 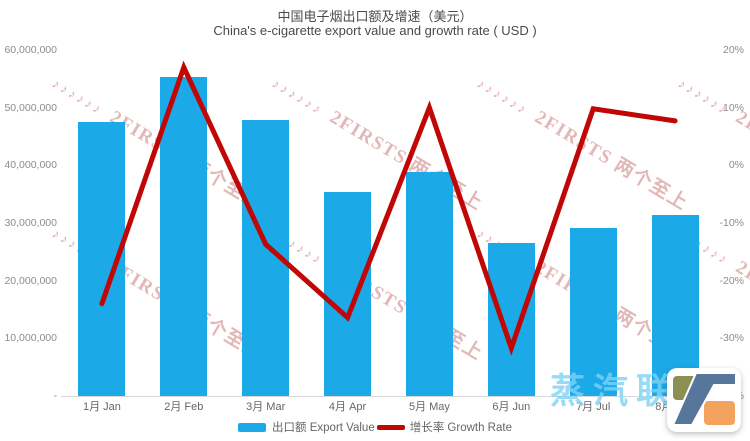 What do you see at coordinates (252, 427) in the screenshot?
I see `legend-bar-swatch-icon` at bounding box center [252, 427].